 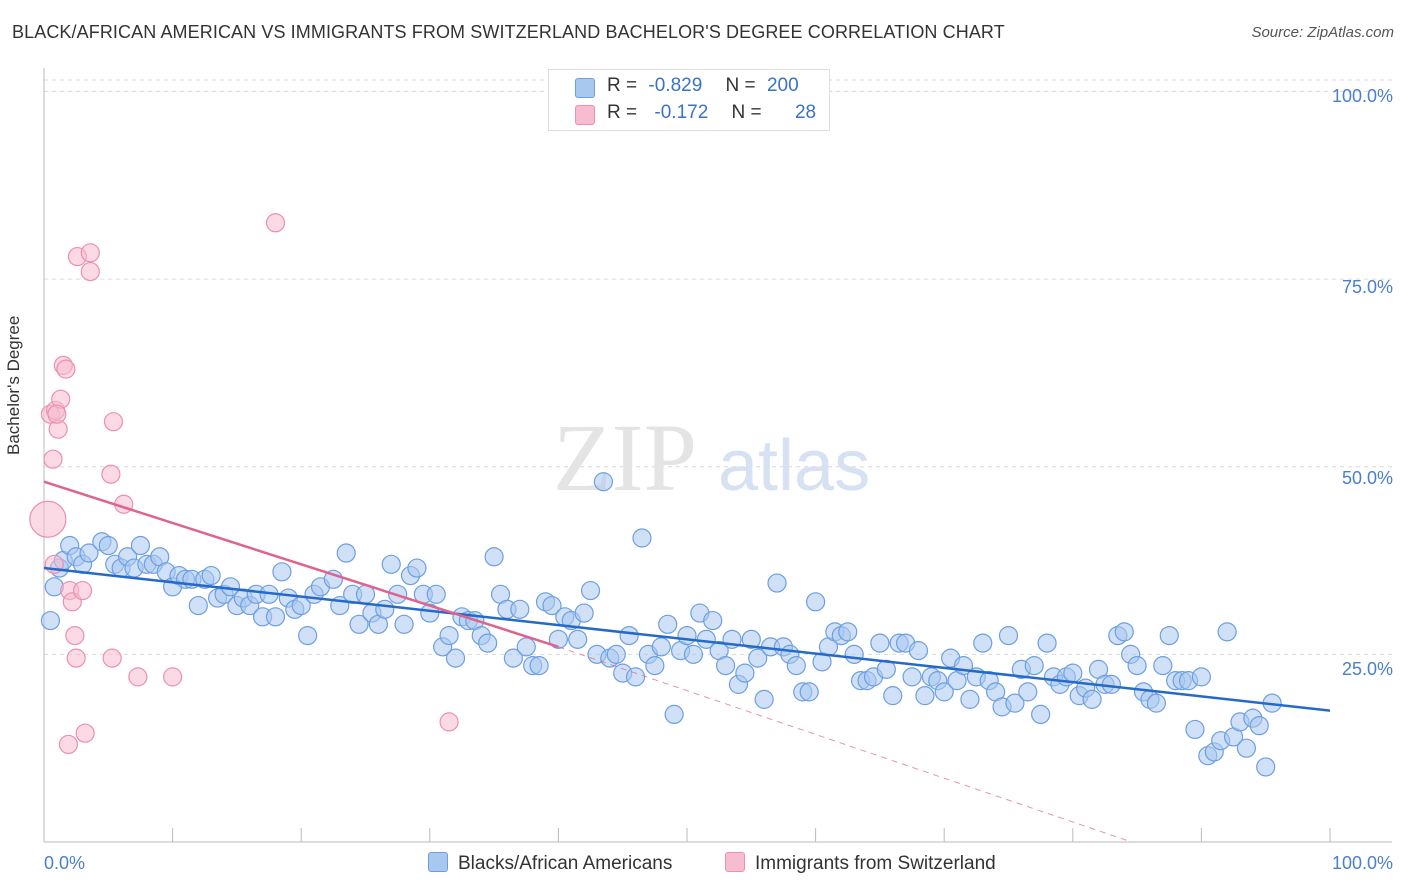 I want to click on y-tick-100: 100.0%, so click(x=1362, y=96).